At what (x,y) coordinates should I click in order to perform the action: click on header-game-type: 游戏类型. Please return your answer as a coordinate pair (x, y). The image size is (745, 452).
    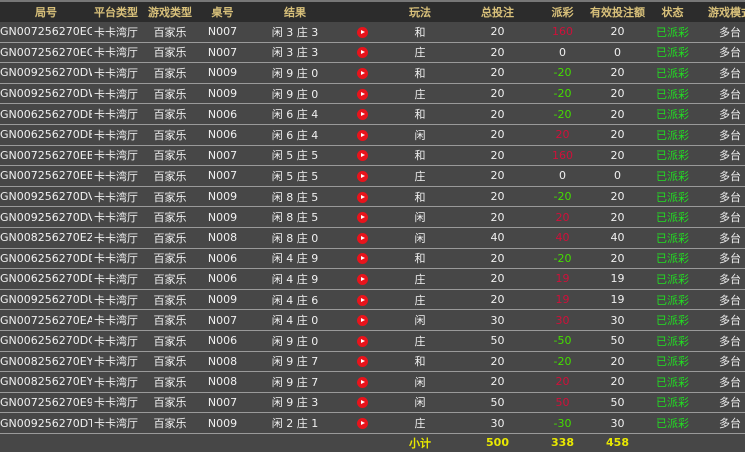
    Looking at the image, I should click on (170, 11).